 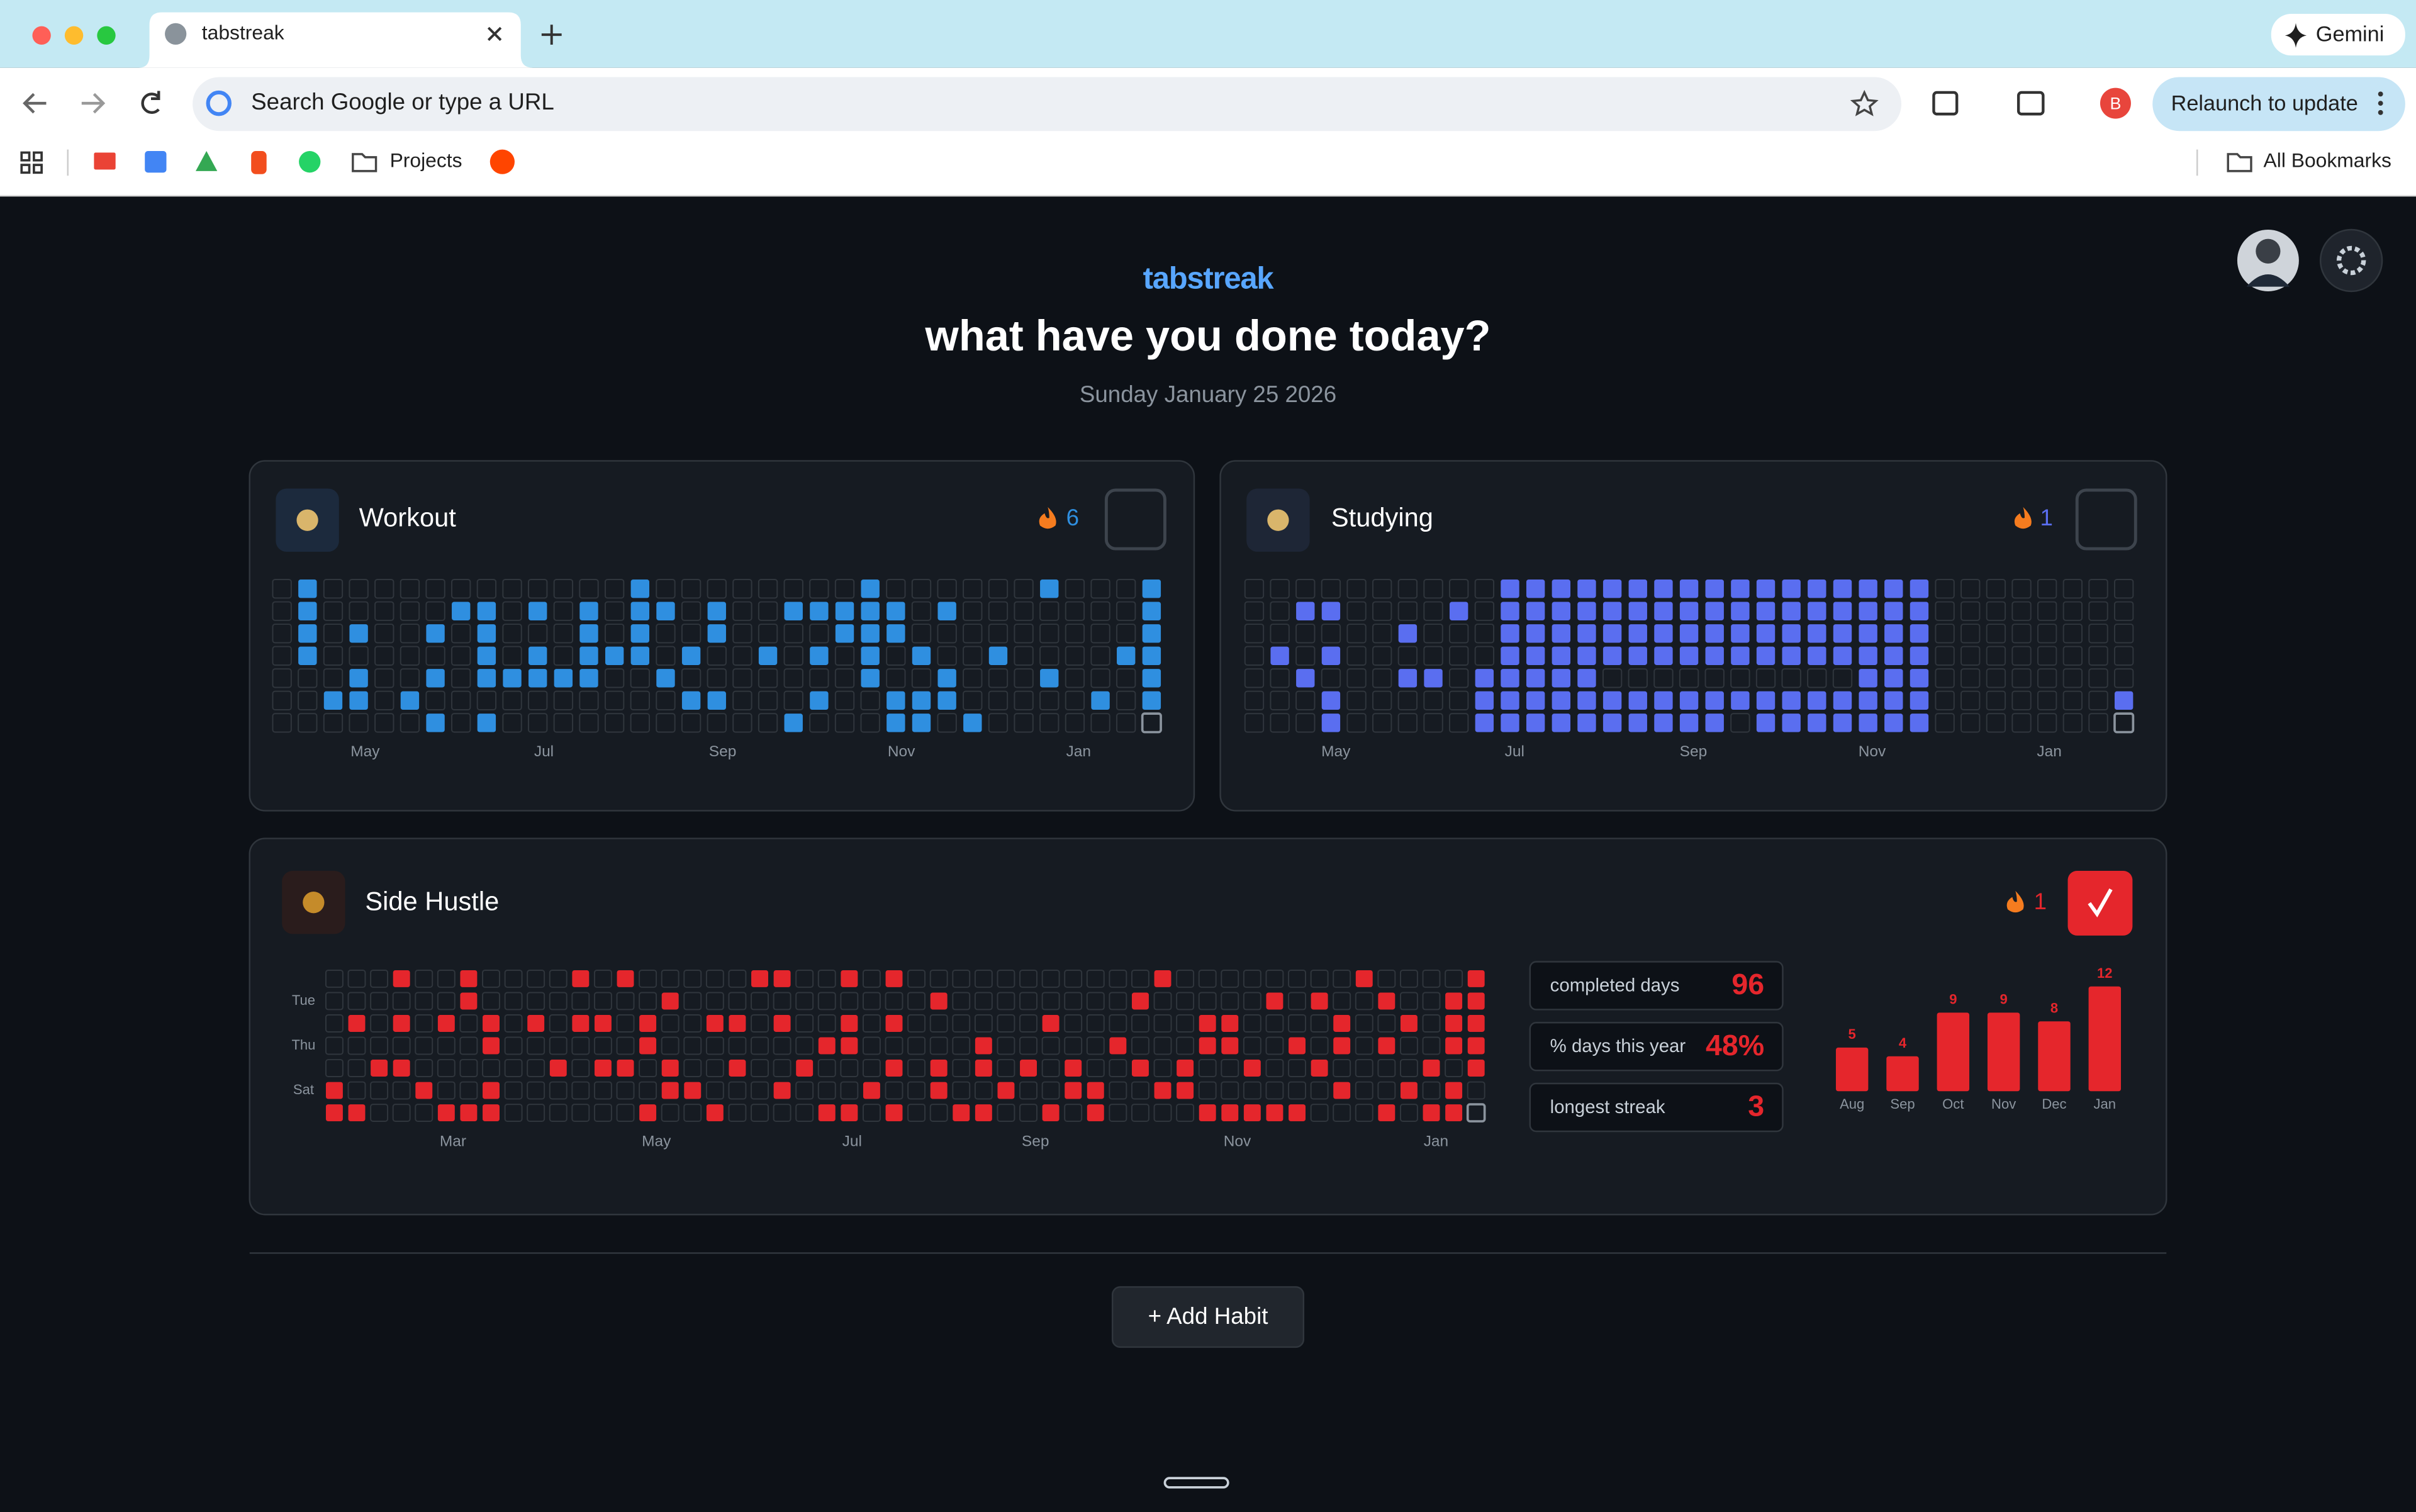 What do you see at coordinates (336, 40) in the screenshot?
I see `active-tab` at bounding box center [336, 40].